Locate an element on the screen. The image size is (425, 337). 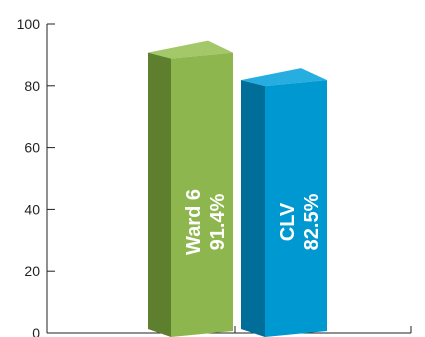
bar-label-ward-6: Ward 6 91.4% is located at coordinates (206, 222).